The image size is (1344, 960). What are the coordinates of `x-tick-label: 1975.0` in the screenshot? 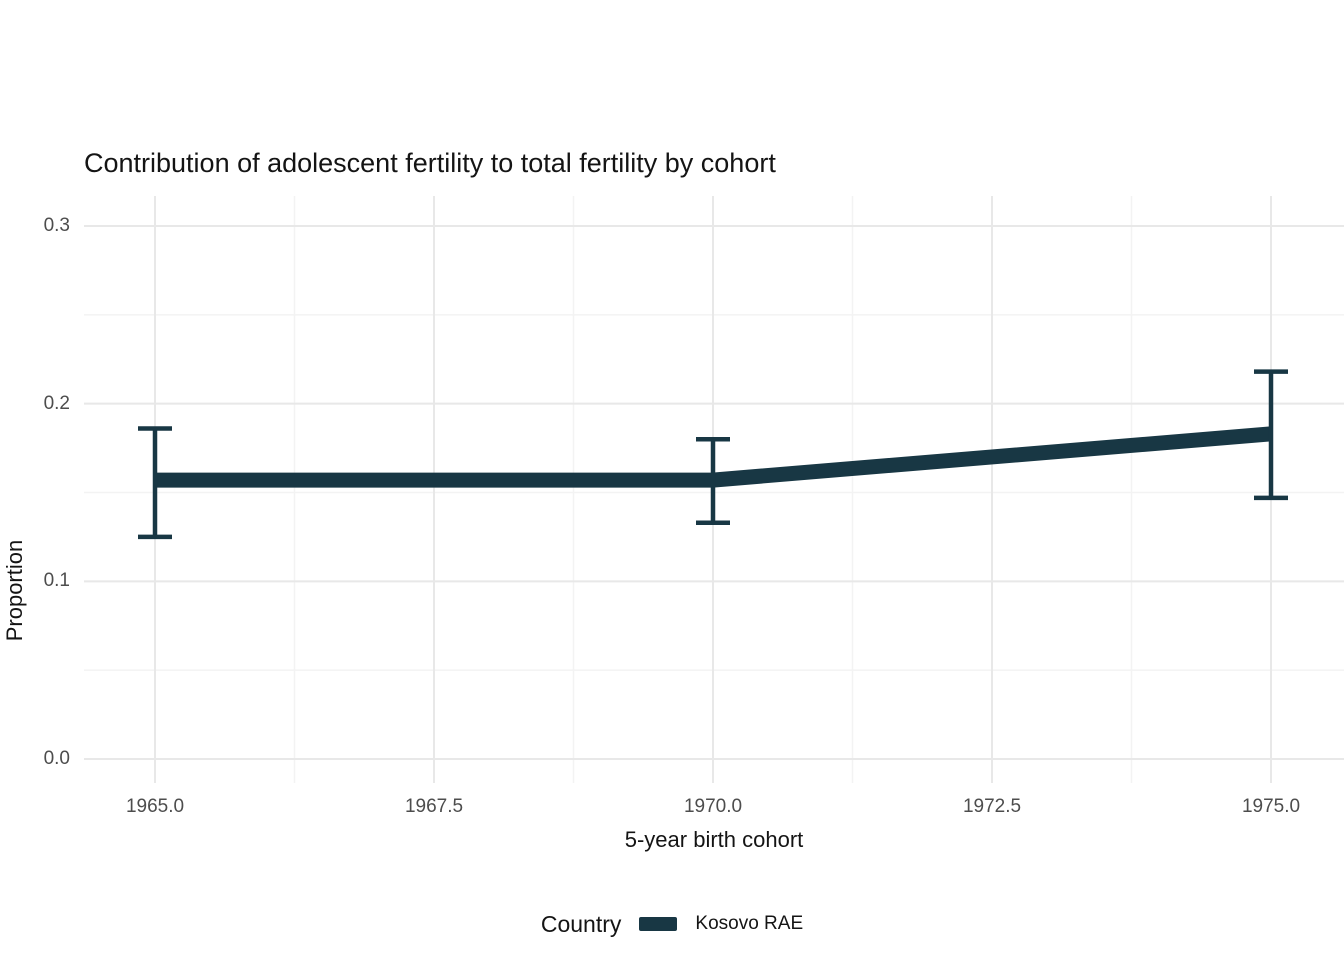 It's located at (1271, 806).